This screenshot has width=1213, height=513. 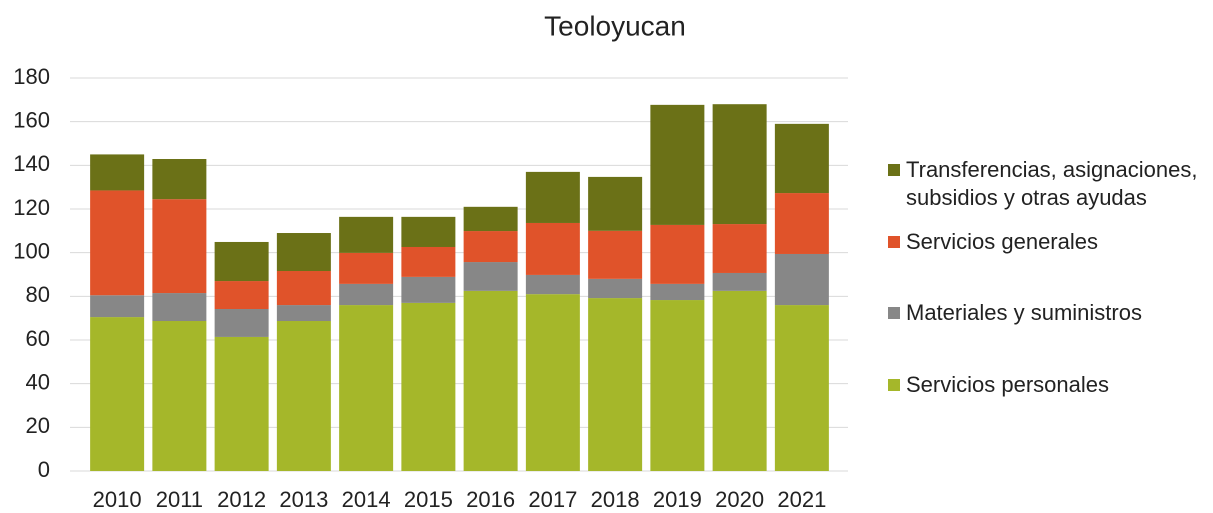 I want to click on x-tick-label: 2011, so click(x=179, y=499).